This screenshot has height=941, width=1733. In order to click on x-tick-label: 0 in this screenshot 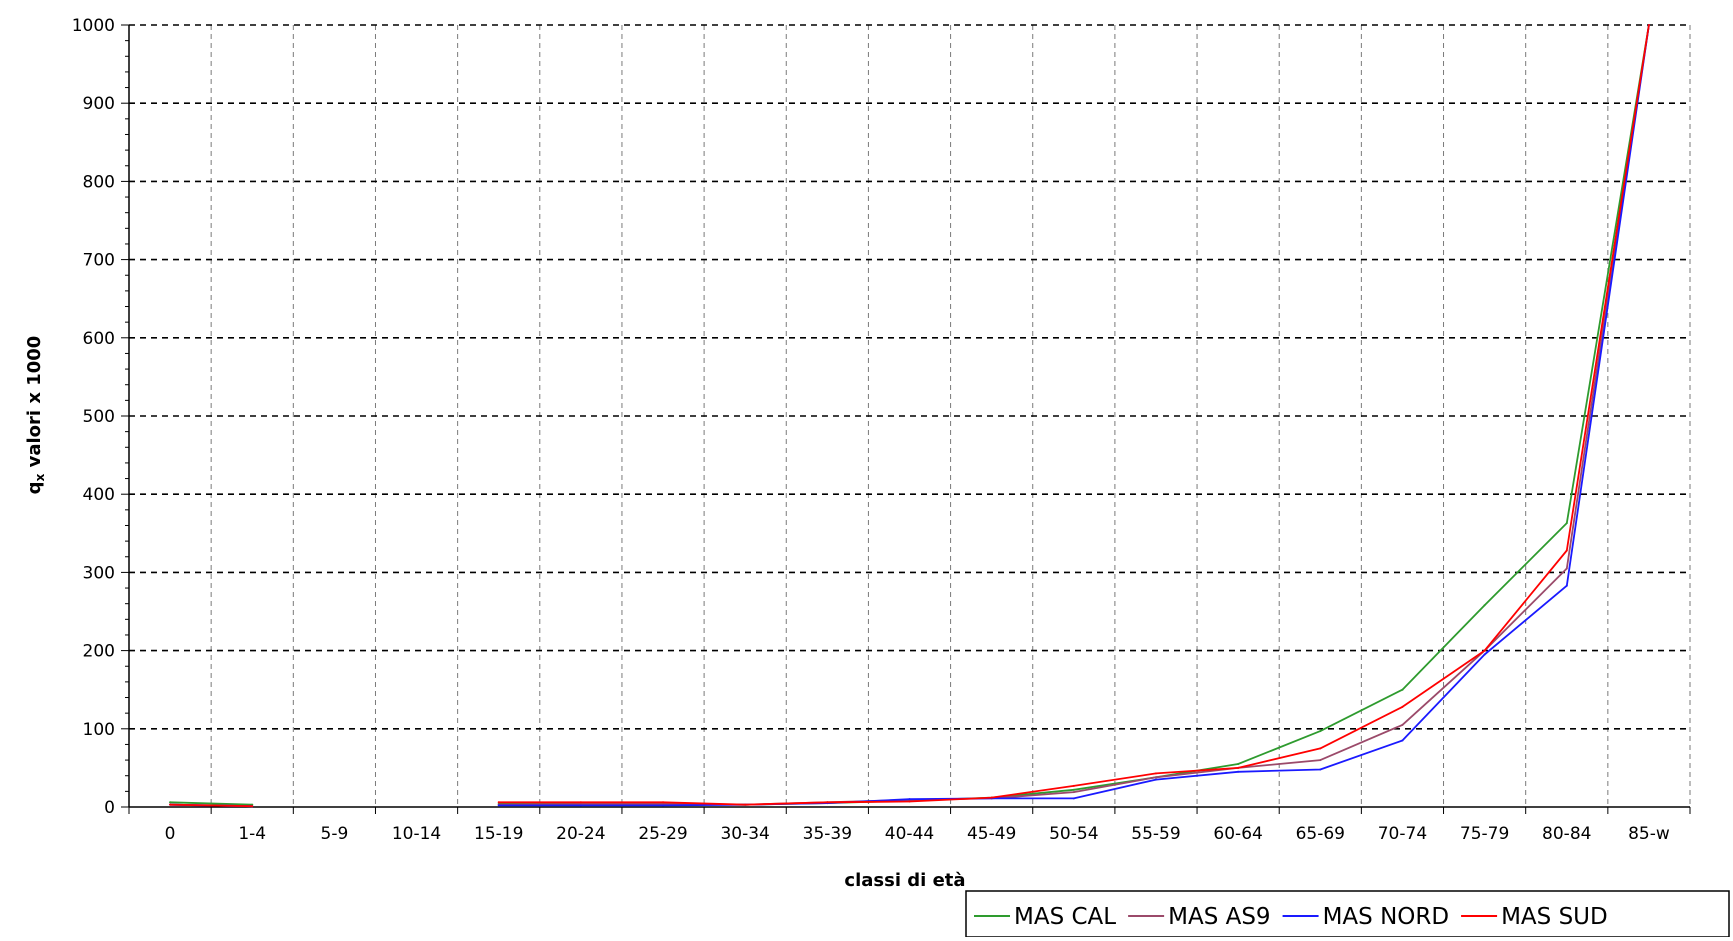, I will do `click(170, 834)`.